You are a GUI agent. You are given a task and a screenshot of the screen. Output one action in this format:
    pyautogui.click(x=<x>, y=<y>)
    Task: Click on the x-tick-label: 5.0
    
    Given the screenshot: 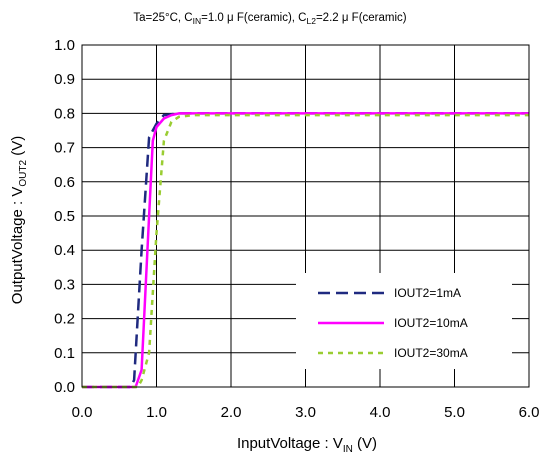 What is the action you would take?
    pyautogui.click(x=454, y=412)
    